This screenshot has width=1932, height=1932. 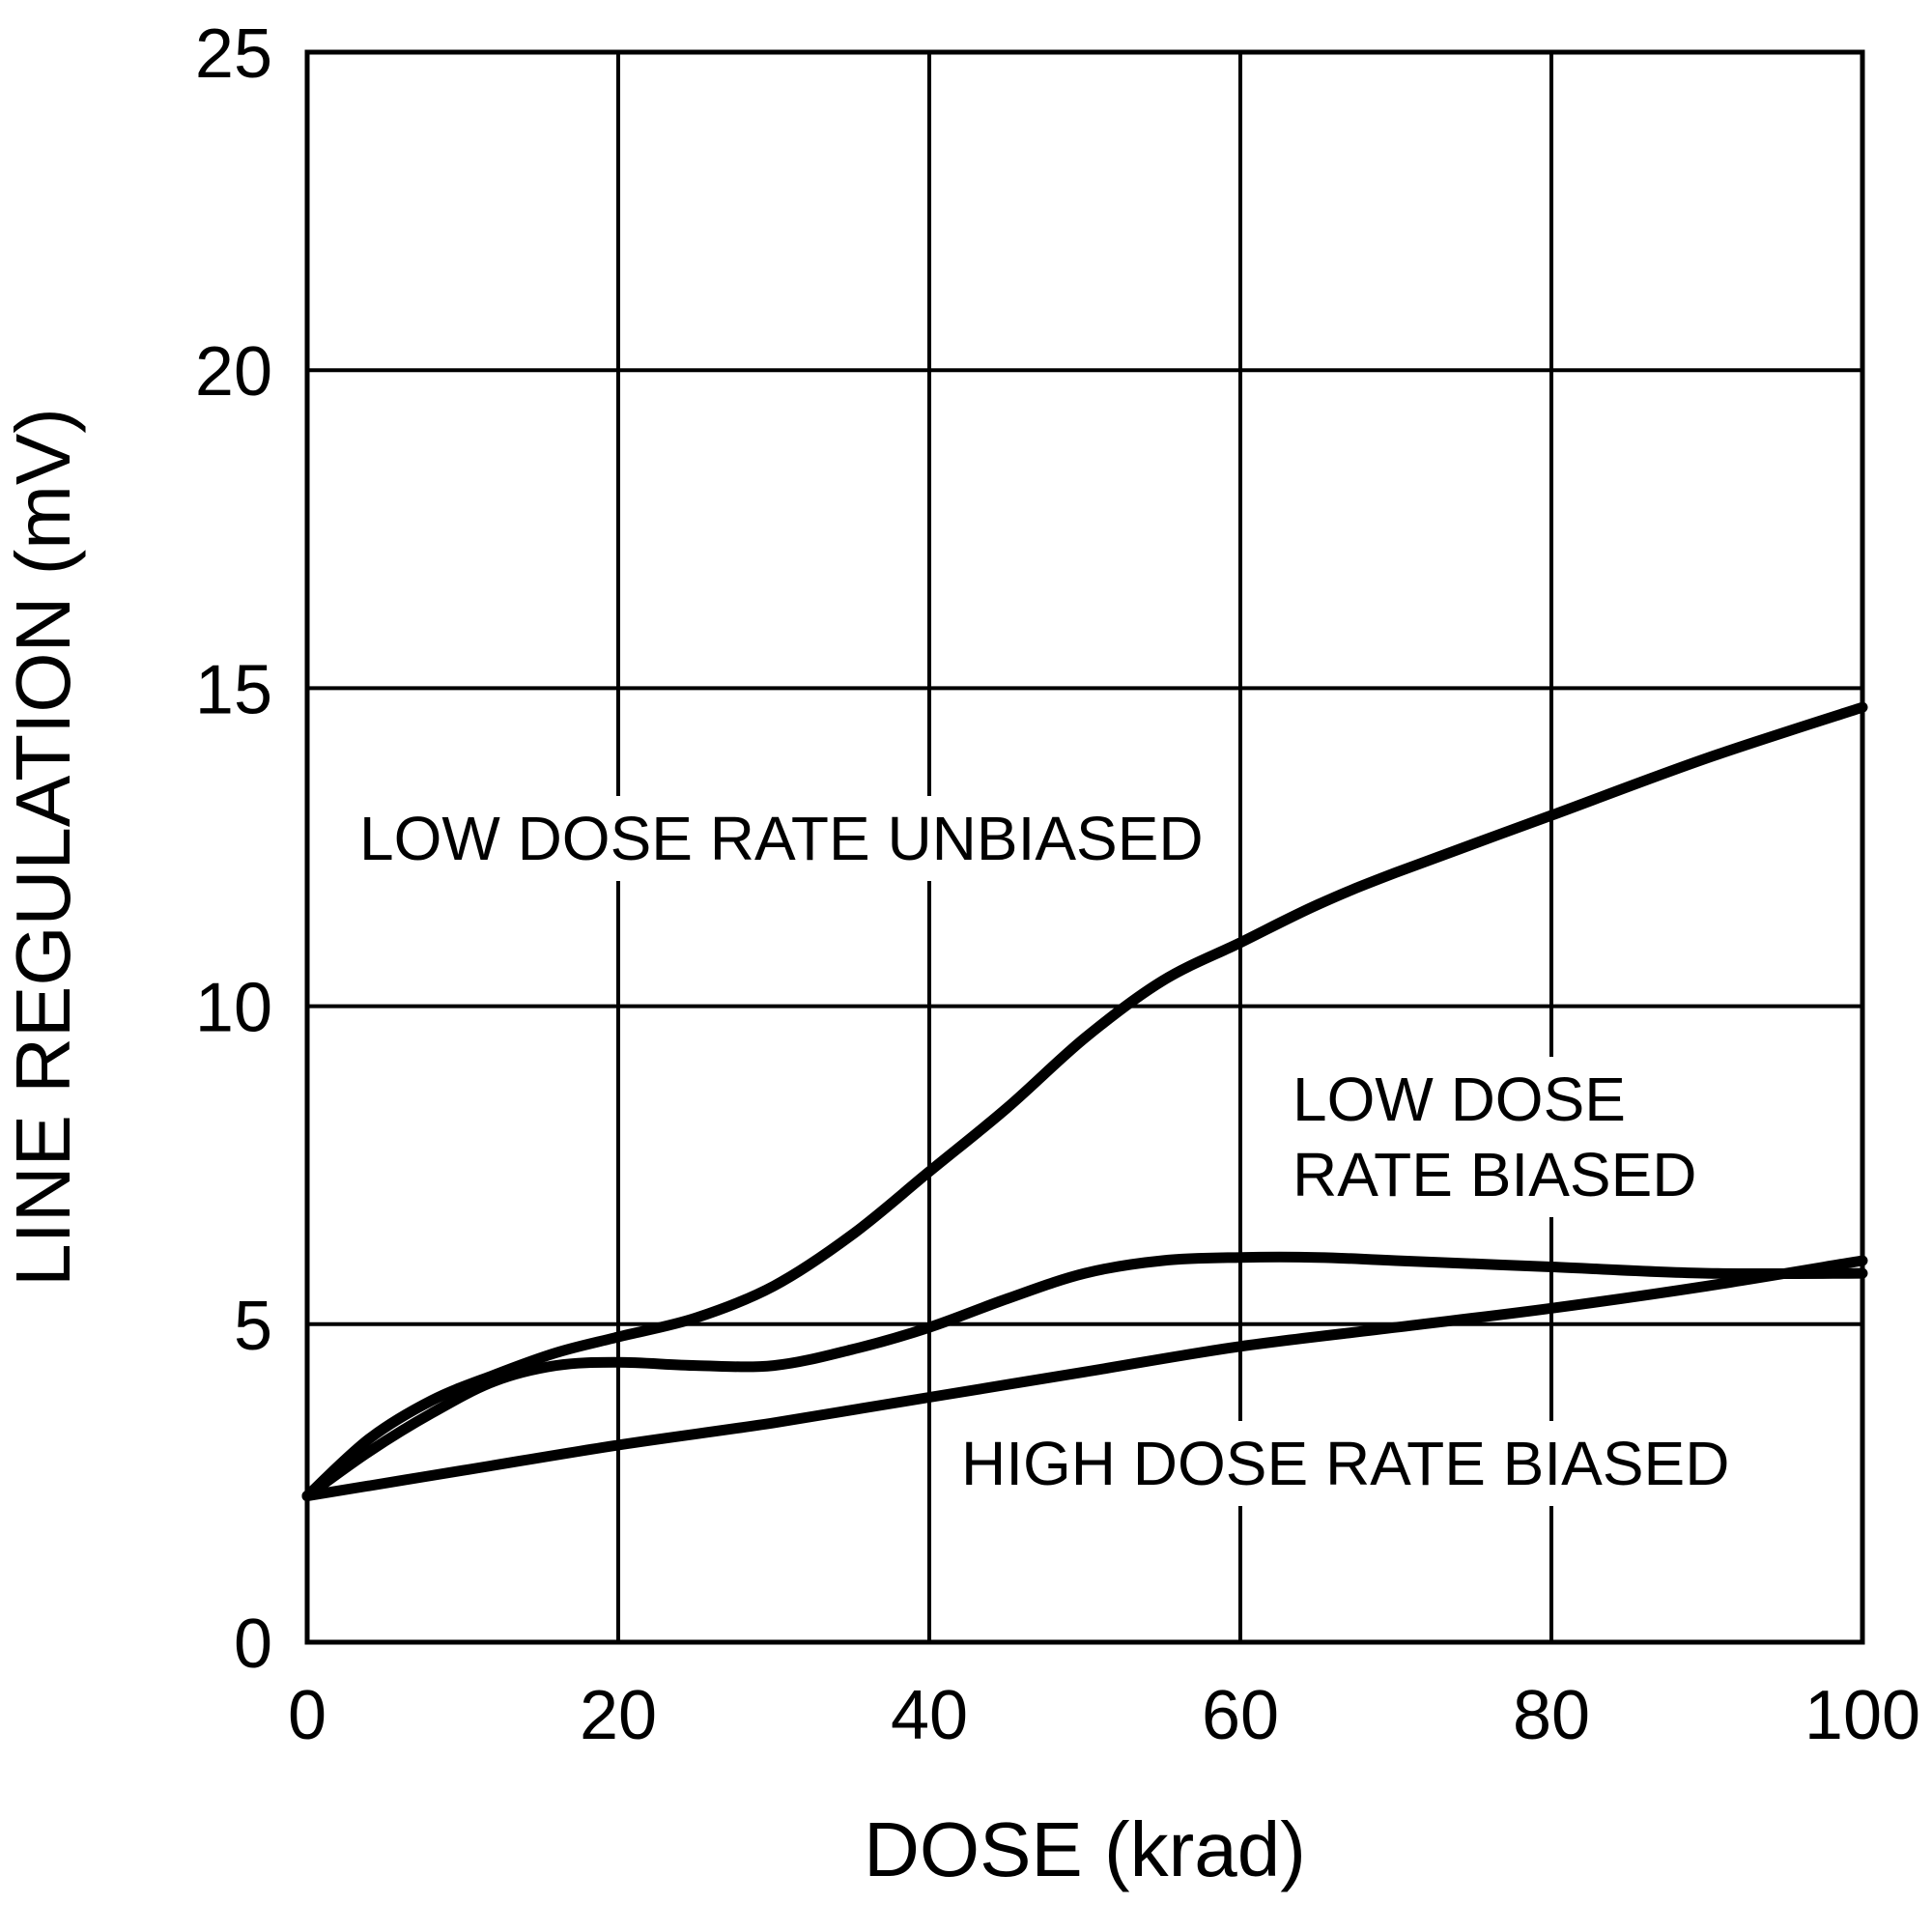 I want to click on y-tick-label: 10, so click(x=233, y=1008).